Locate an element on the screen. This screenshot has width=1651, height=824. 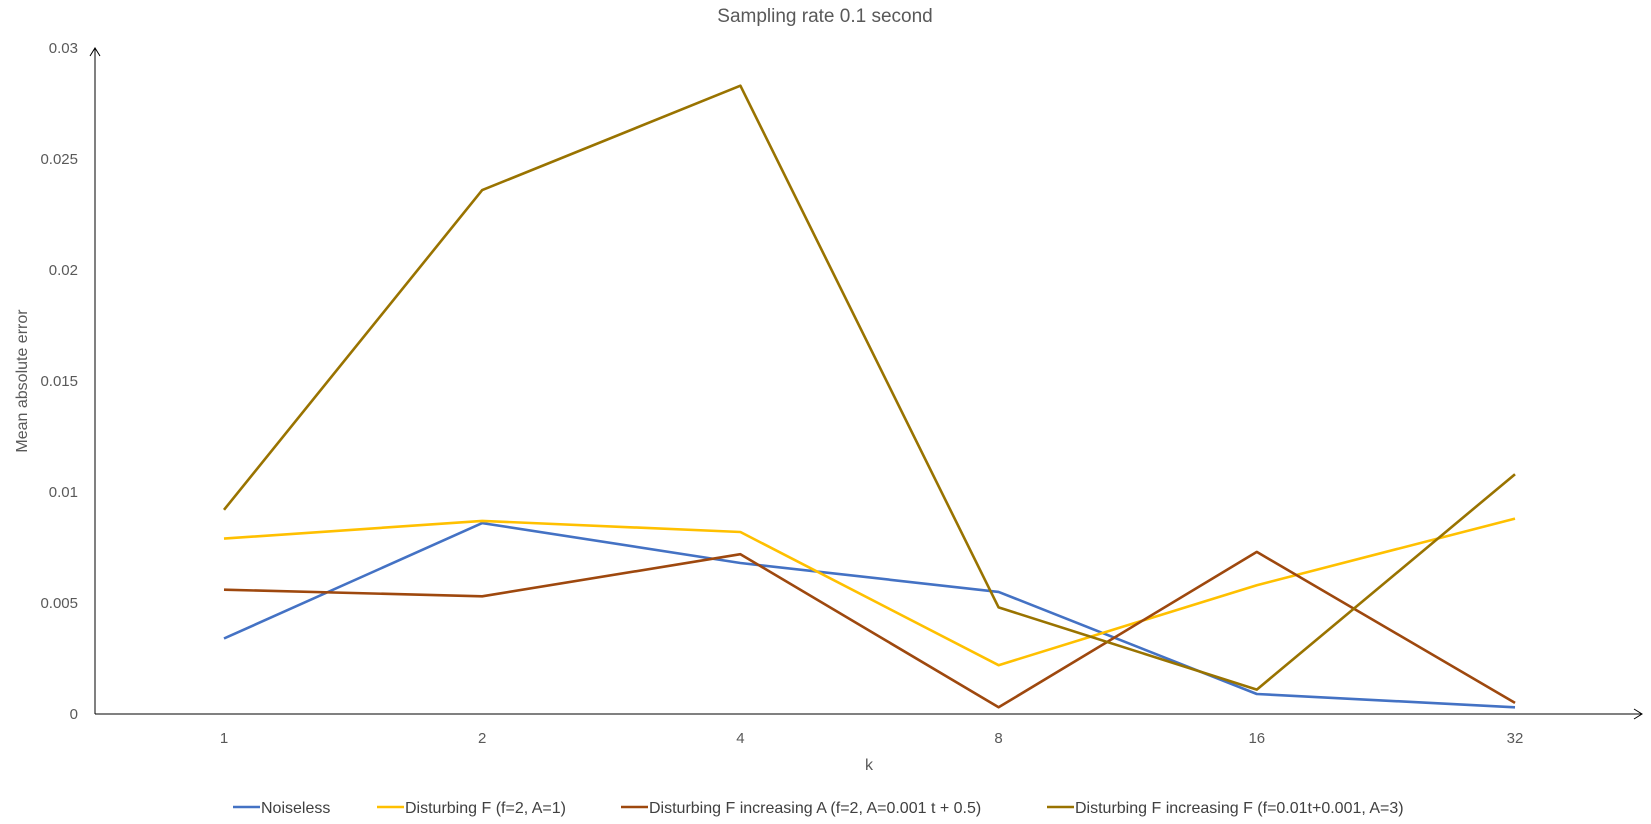
x-tick-label: 16 is located at coordinates (1256, 738).